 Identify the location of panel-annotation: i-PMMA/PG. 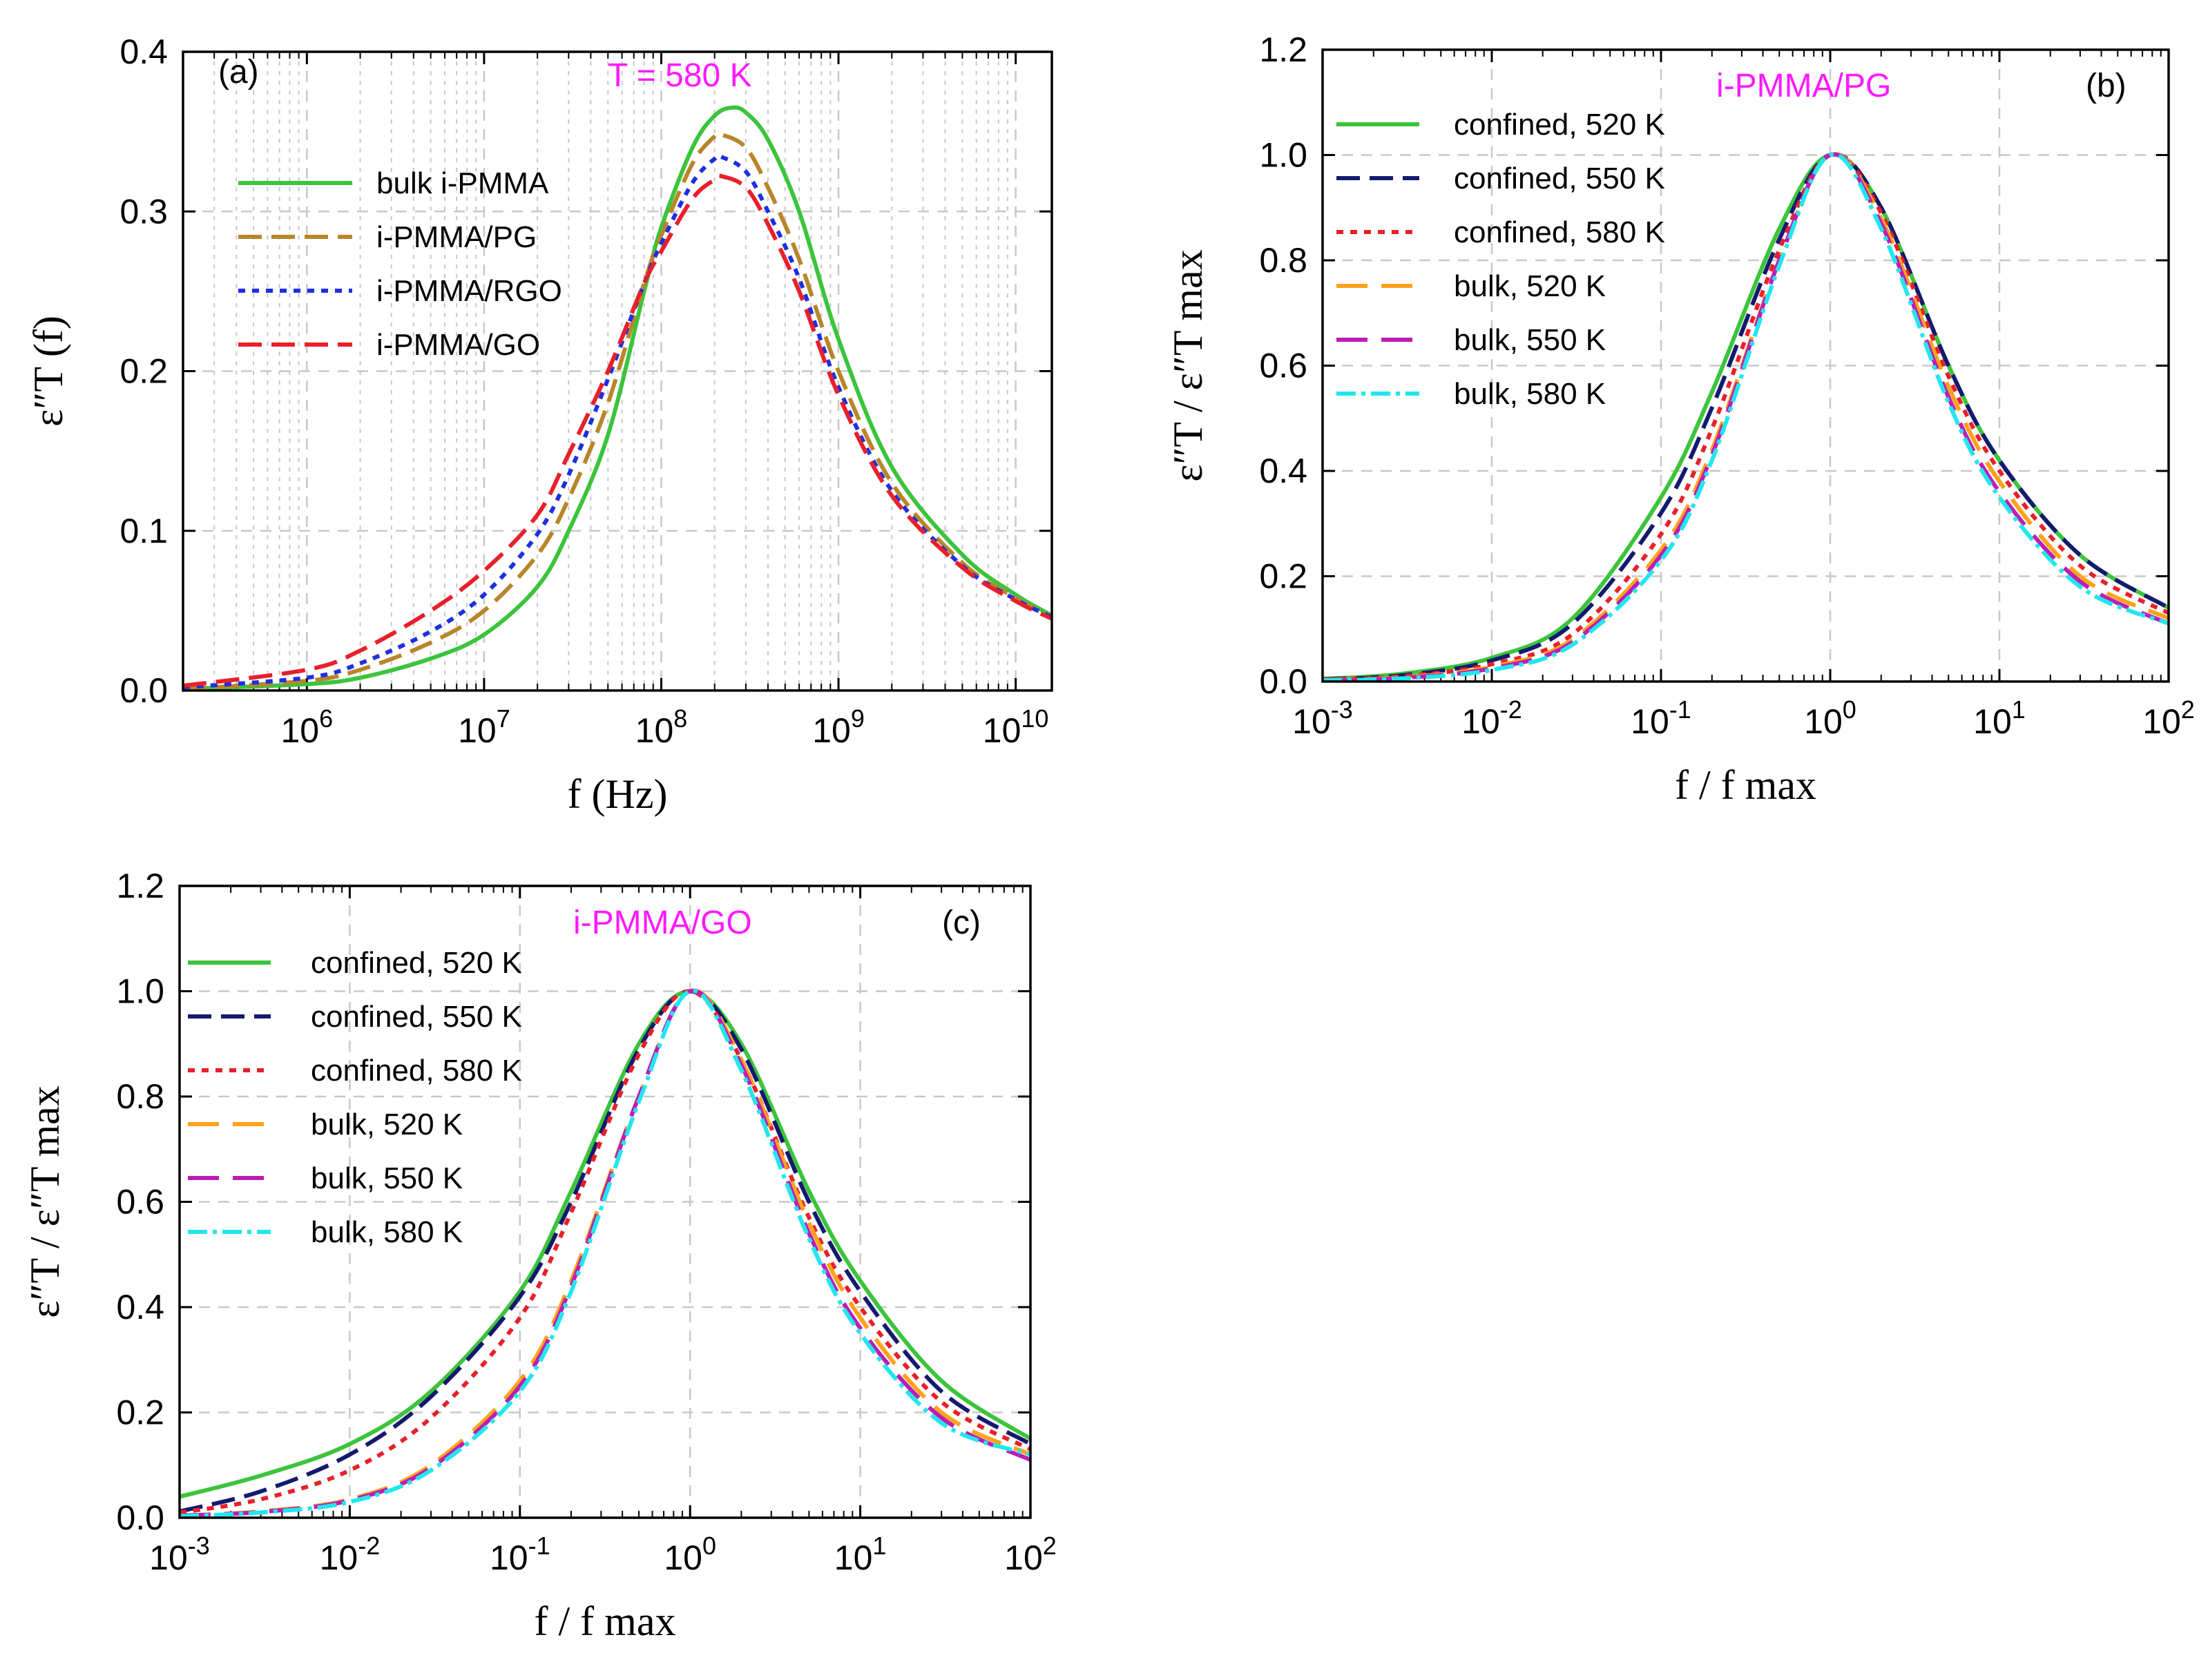
(1804, 86).